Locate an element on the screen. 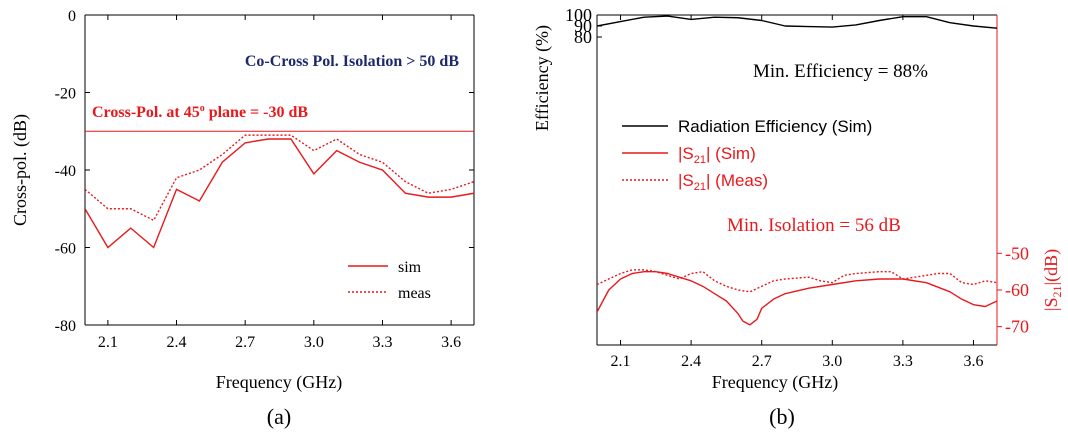  chart-b-y-tick-label-left: 100 is located at coordinates (578, 15).